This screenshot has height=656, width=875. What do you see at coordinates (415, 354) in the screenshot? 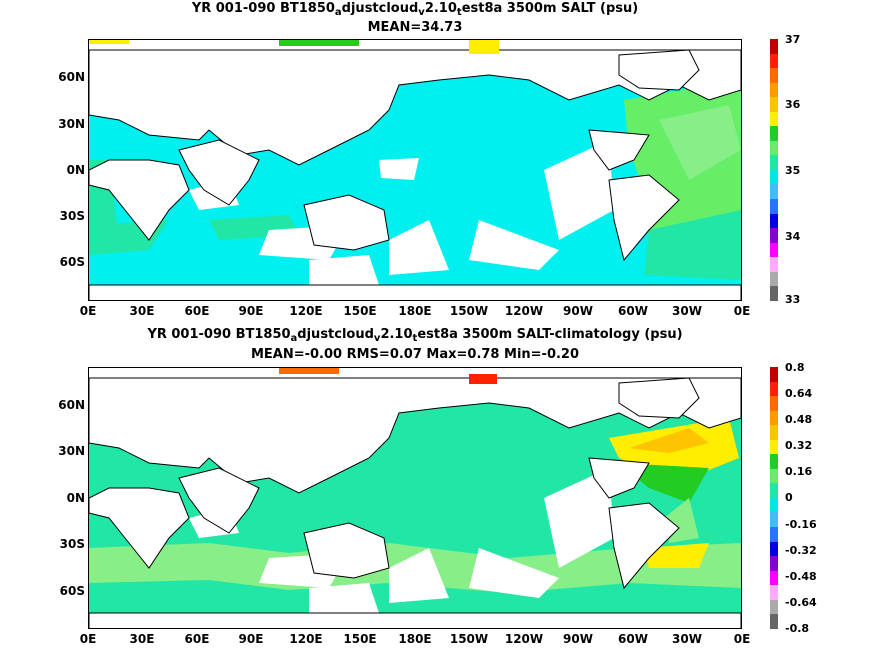
I see `panel-2-subtitle: MEAN=-0.00 RMS=0.07 Max=0.78 Min=-0.20` at bounding box center [415, 354].